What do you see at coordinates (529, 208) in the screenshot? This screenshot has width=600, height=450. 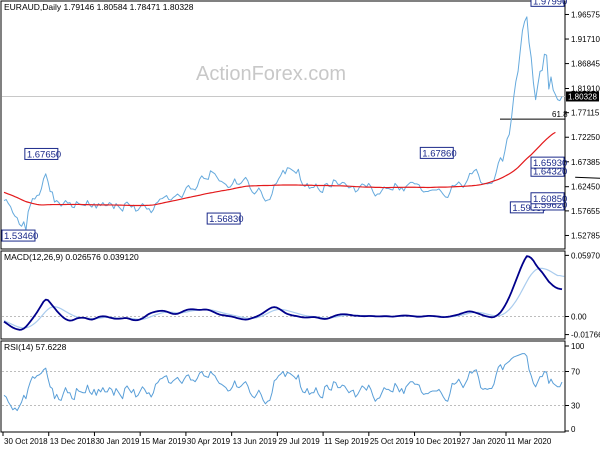 I see `price-callout-label: 1.59050` at bounding box center [529, 208].